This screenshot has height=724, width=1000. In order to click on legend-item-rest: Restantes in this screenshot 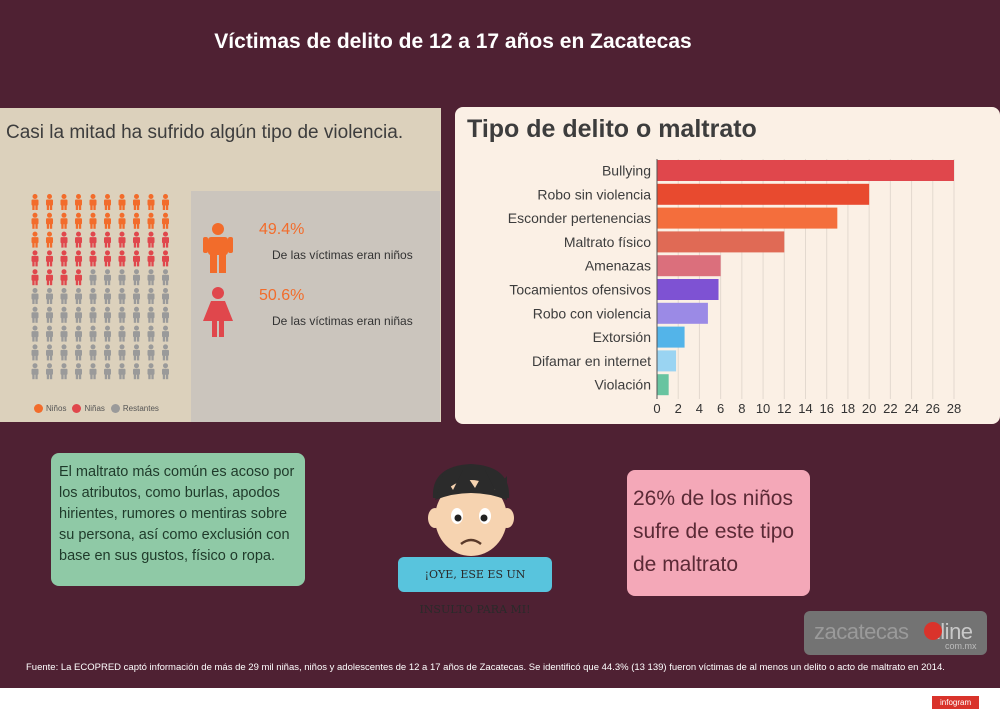, I will do `click(134, 409)`.